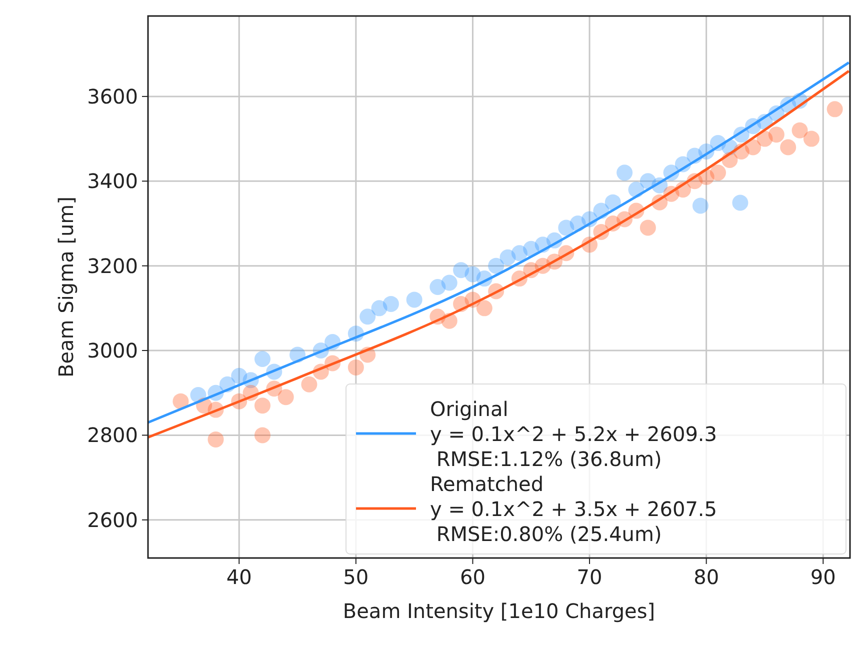  I want to click on x-tick-label: 70, so click(589, 577).